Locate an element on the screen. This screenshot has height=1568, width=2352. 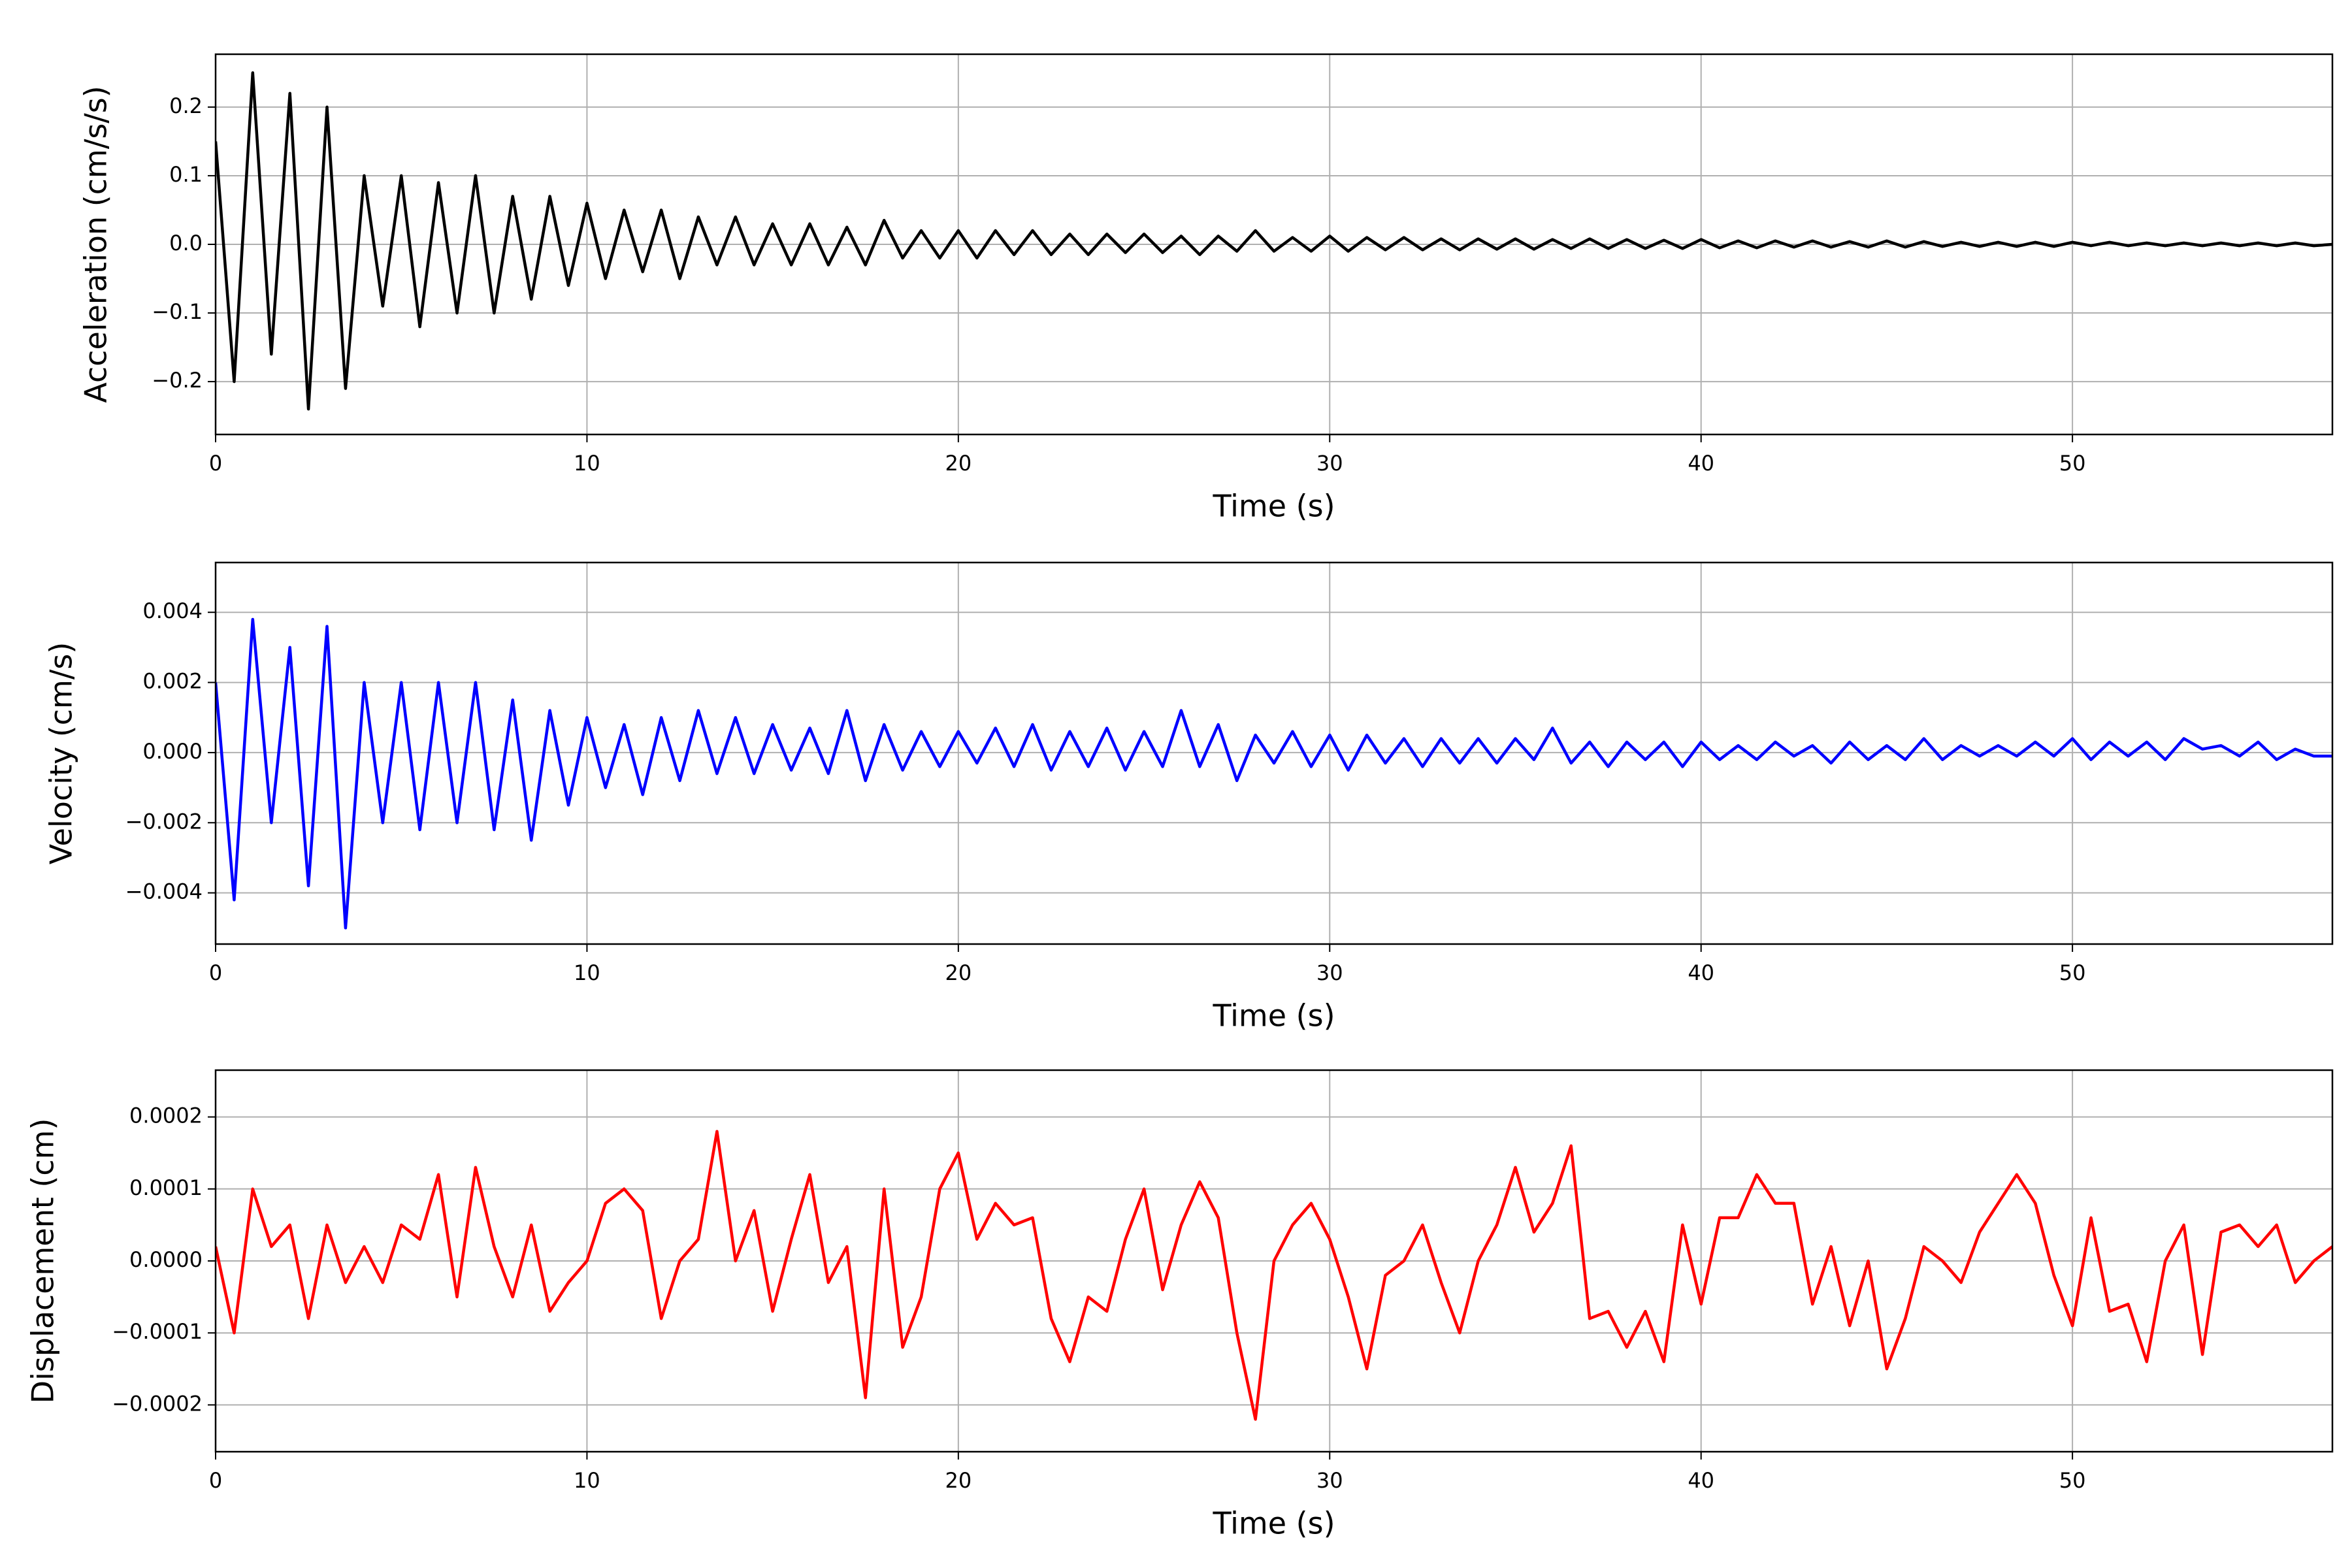
y-tick-label: 0.0001 is located at coordinates (166, 1187).